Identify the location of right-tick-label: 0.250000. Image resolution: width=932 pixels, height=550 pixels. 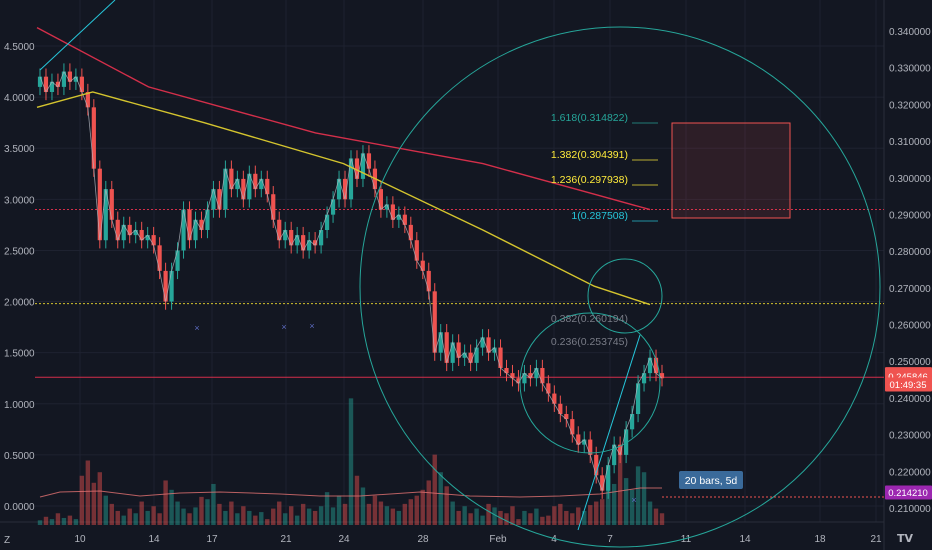
(910, 362).